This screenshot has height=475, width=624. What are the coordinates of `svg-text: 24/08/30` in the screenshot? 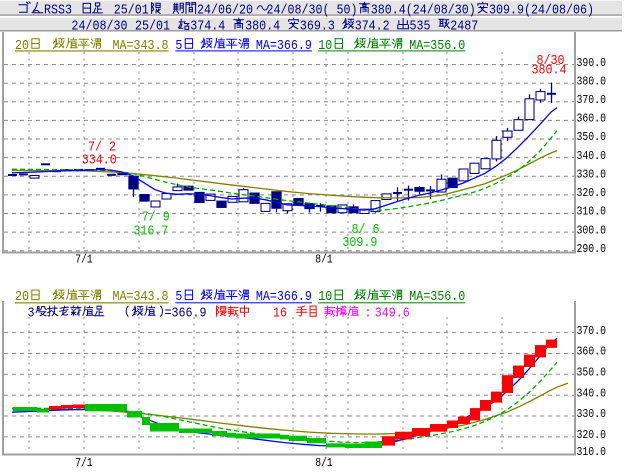 It's located at (100, 26).